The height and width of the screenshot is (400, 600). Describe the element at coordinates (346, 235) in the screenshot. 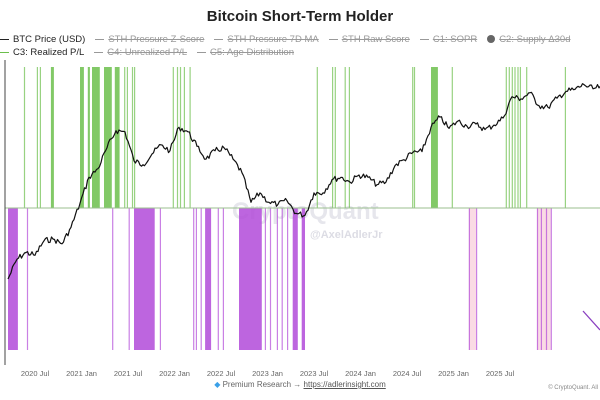

I see `watermark-handle: @AxelAdlerJr` at that location.